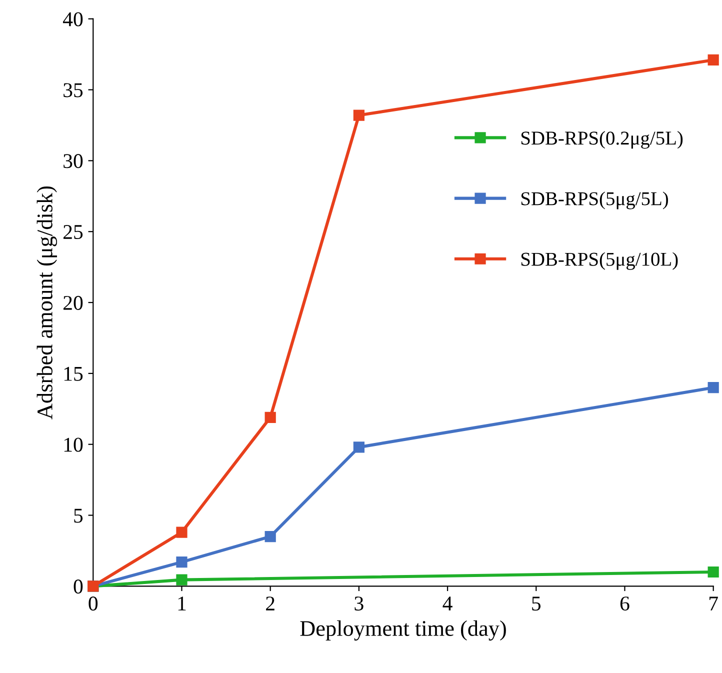 This screenshot has width=722, height=673. Describe the element at coordinates (47, 303) in the screenshot. I see `y-axis-title: Adsrbed amount (μg/disk)` at that location.